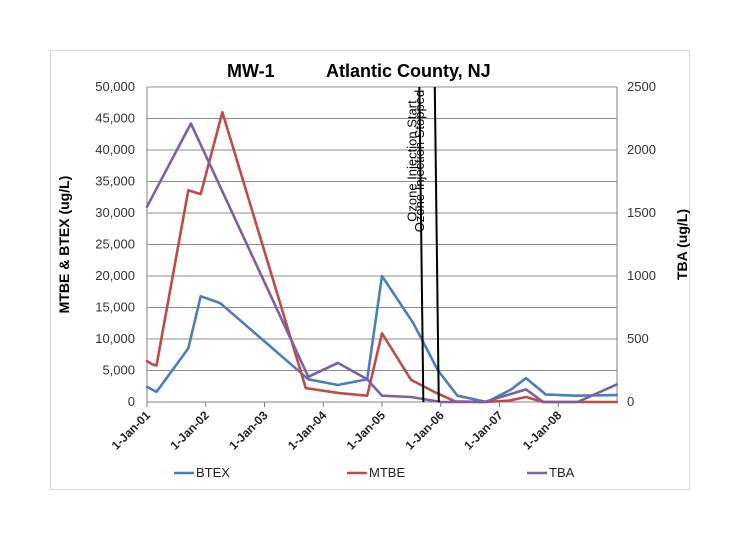 The width and height of the screenshot is (748, 542). I want to click on y-axis-right-ticks: 0 500 1000 1500 2000 2500, so click(641, 244).